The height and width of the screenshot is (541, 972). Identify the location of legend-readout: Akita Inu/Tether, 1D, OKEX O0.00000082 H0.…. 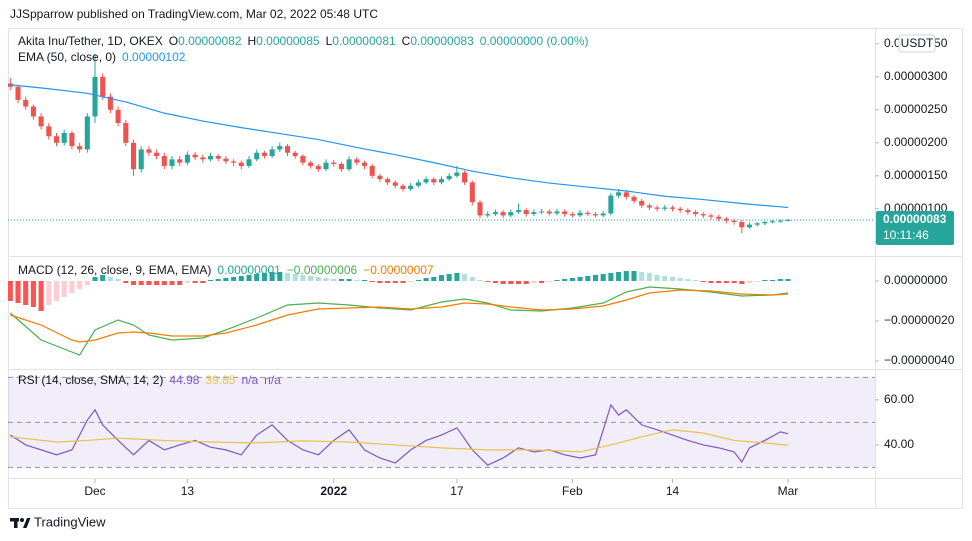
(303, 41).